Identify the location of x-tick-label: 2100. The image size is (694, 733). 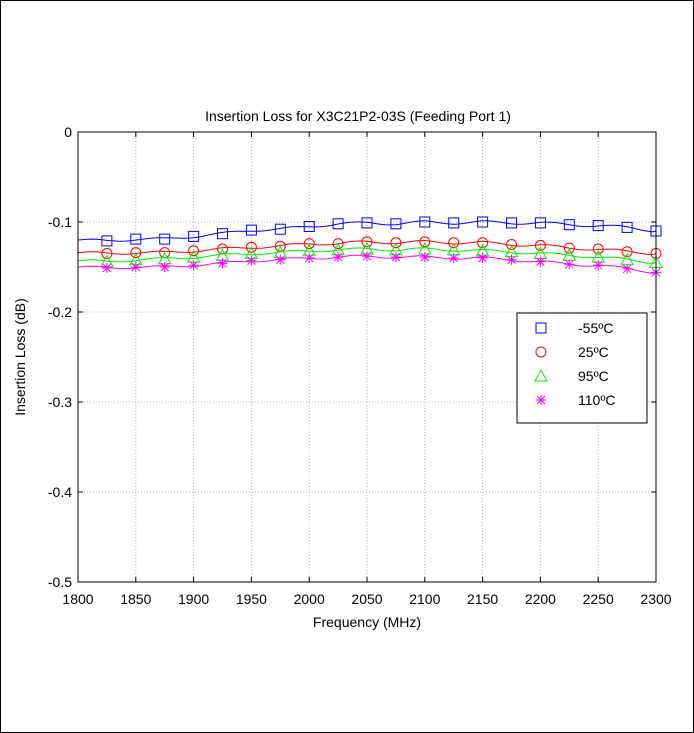
(424, 599).